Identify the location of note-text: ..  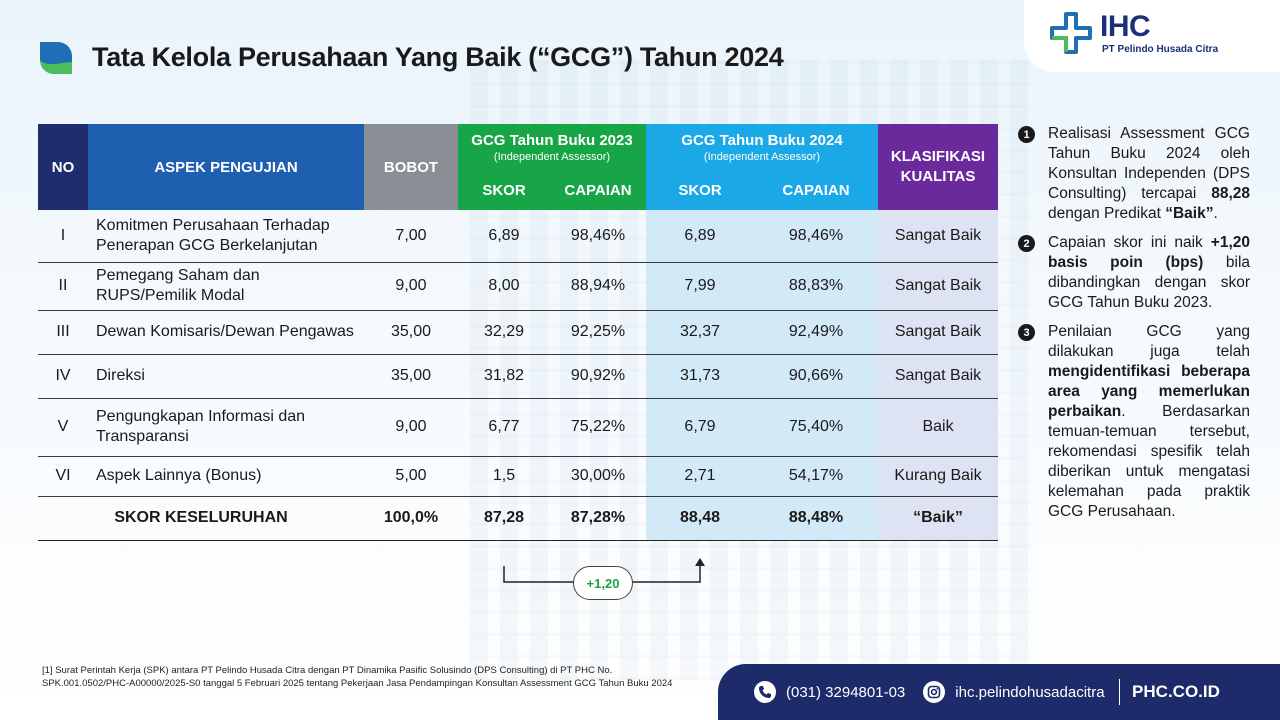
(1215, 213).